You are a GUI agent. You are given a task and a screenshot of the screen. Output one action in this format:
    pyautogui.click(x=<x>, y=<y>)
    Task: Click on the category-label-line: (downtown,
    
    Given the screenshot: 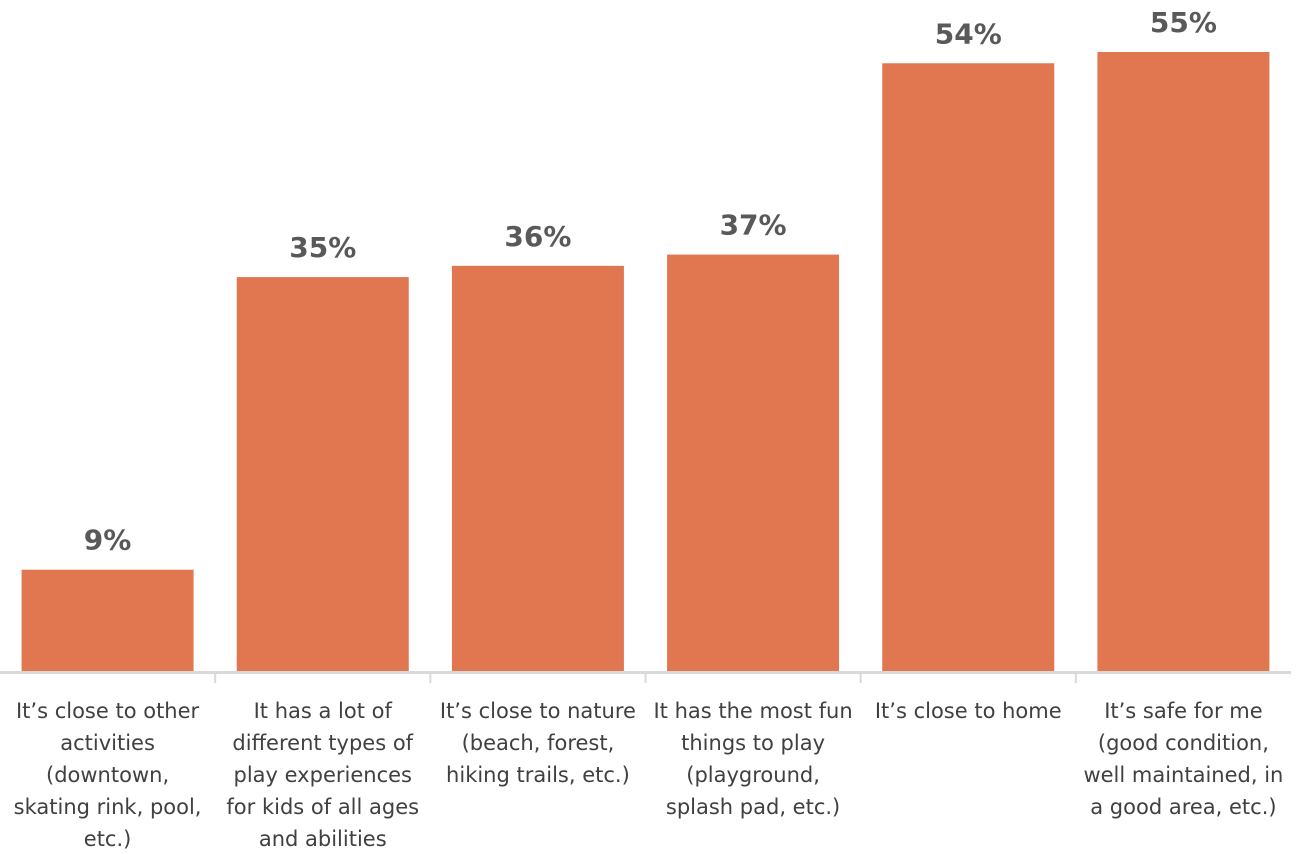 What is the action you would take?
    pyautogui.click(x=107, y=775)
    